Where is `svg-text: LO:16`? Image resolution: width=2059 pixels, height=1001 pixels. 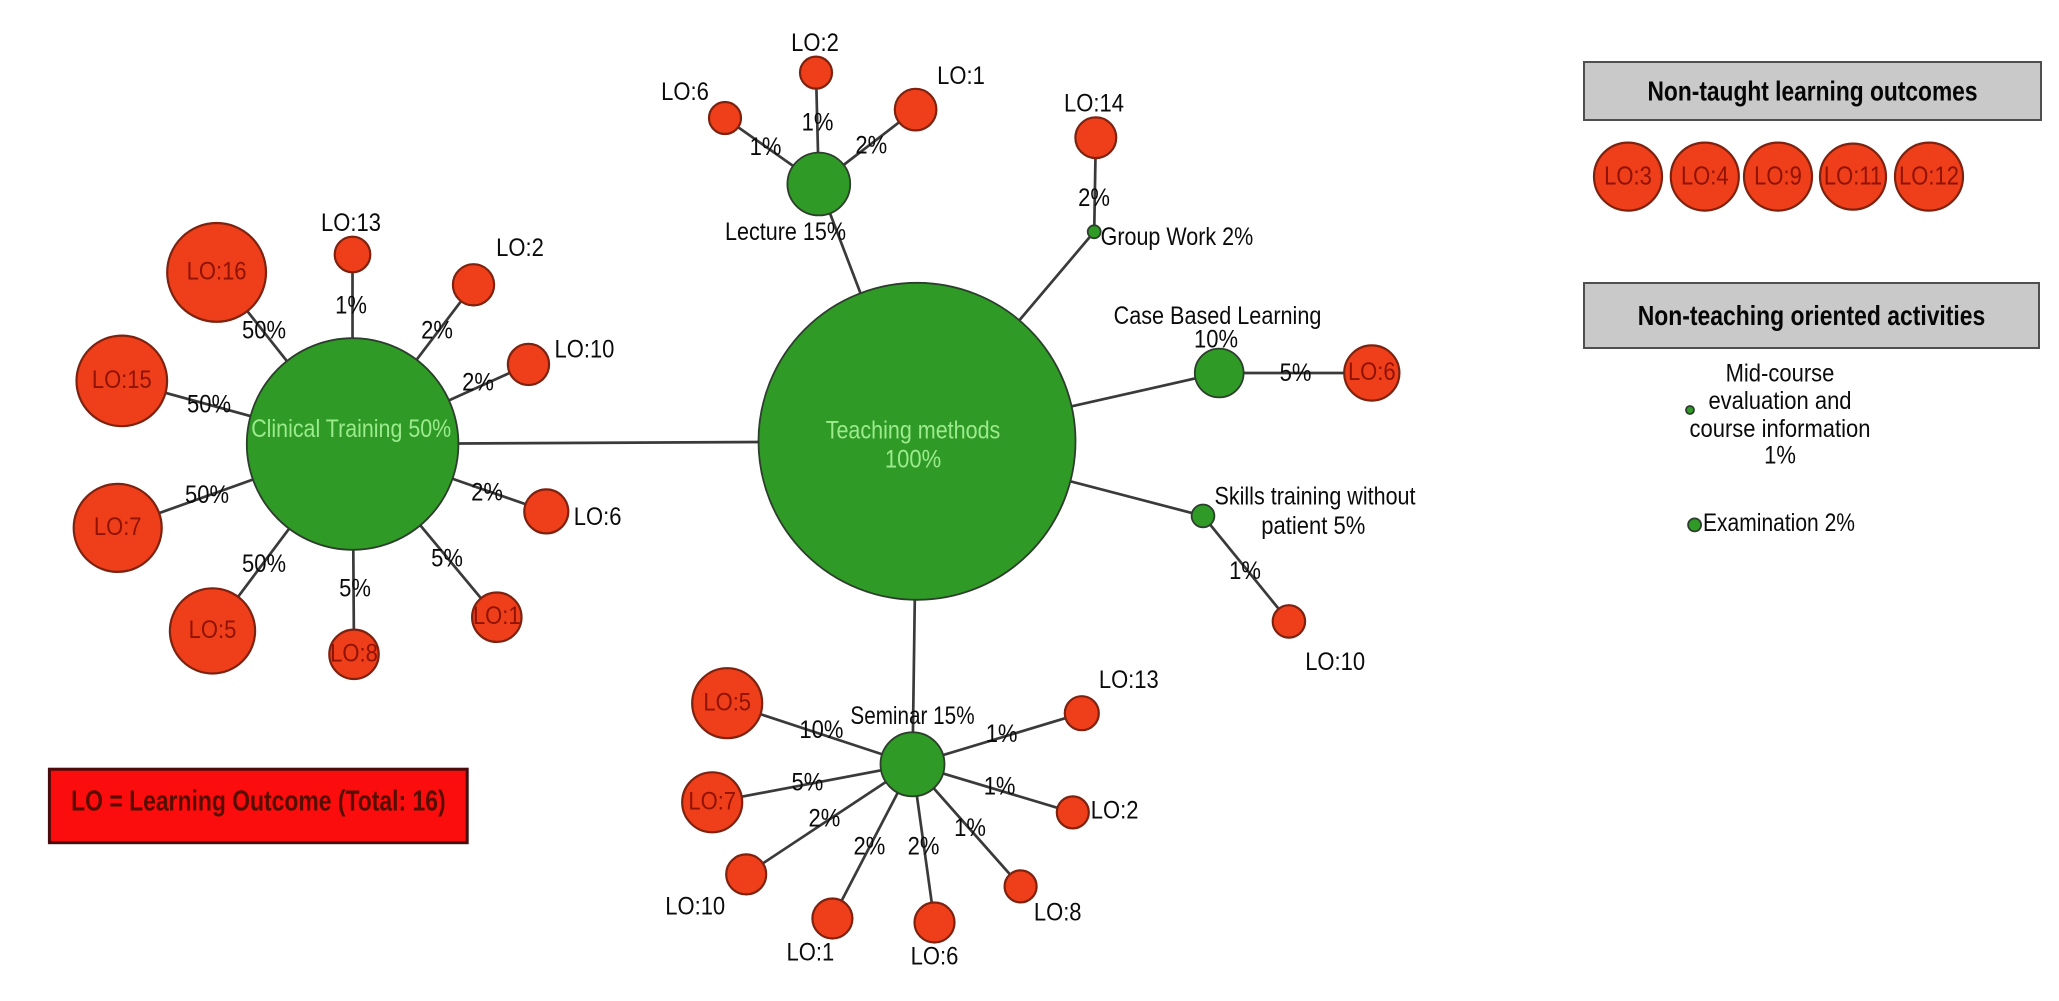 svg-text: LO:16 is located at coordinates (217, 271).